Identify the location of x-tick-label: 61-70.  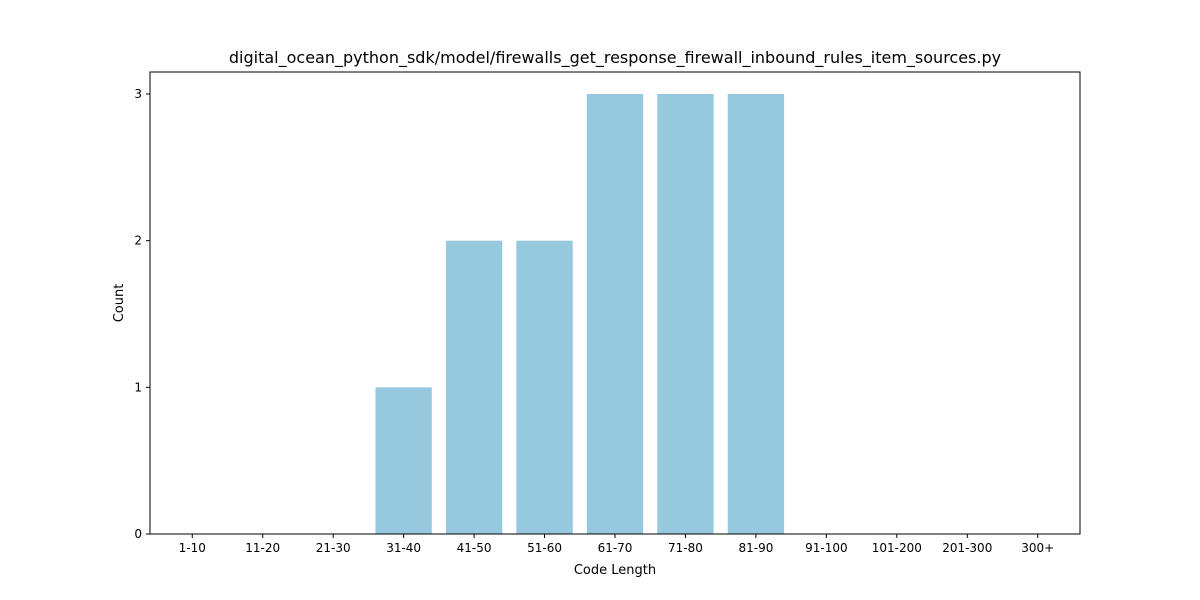
(615, 548).